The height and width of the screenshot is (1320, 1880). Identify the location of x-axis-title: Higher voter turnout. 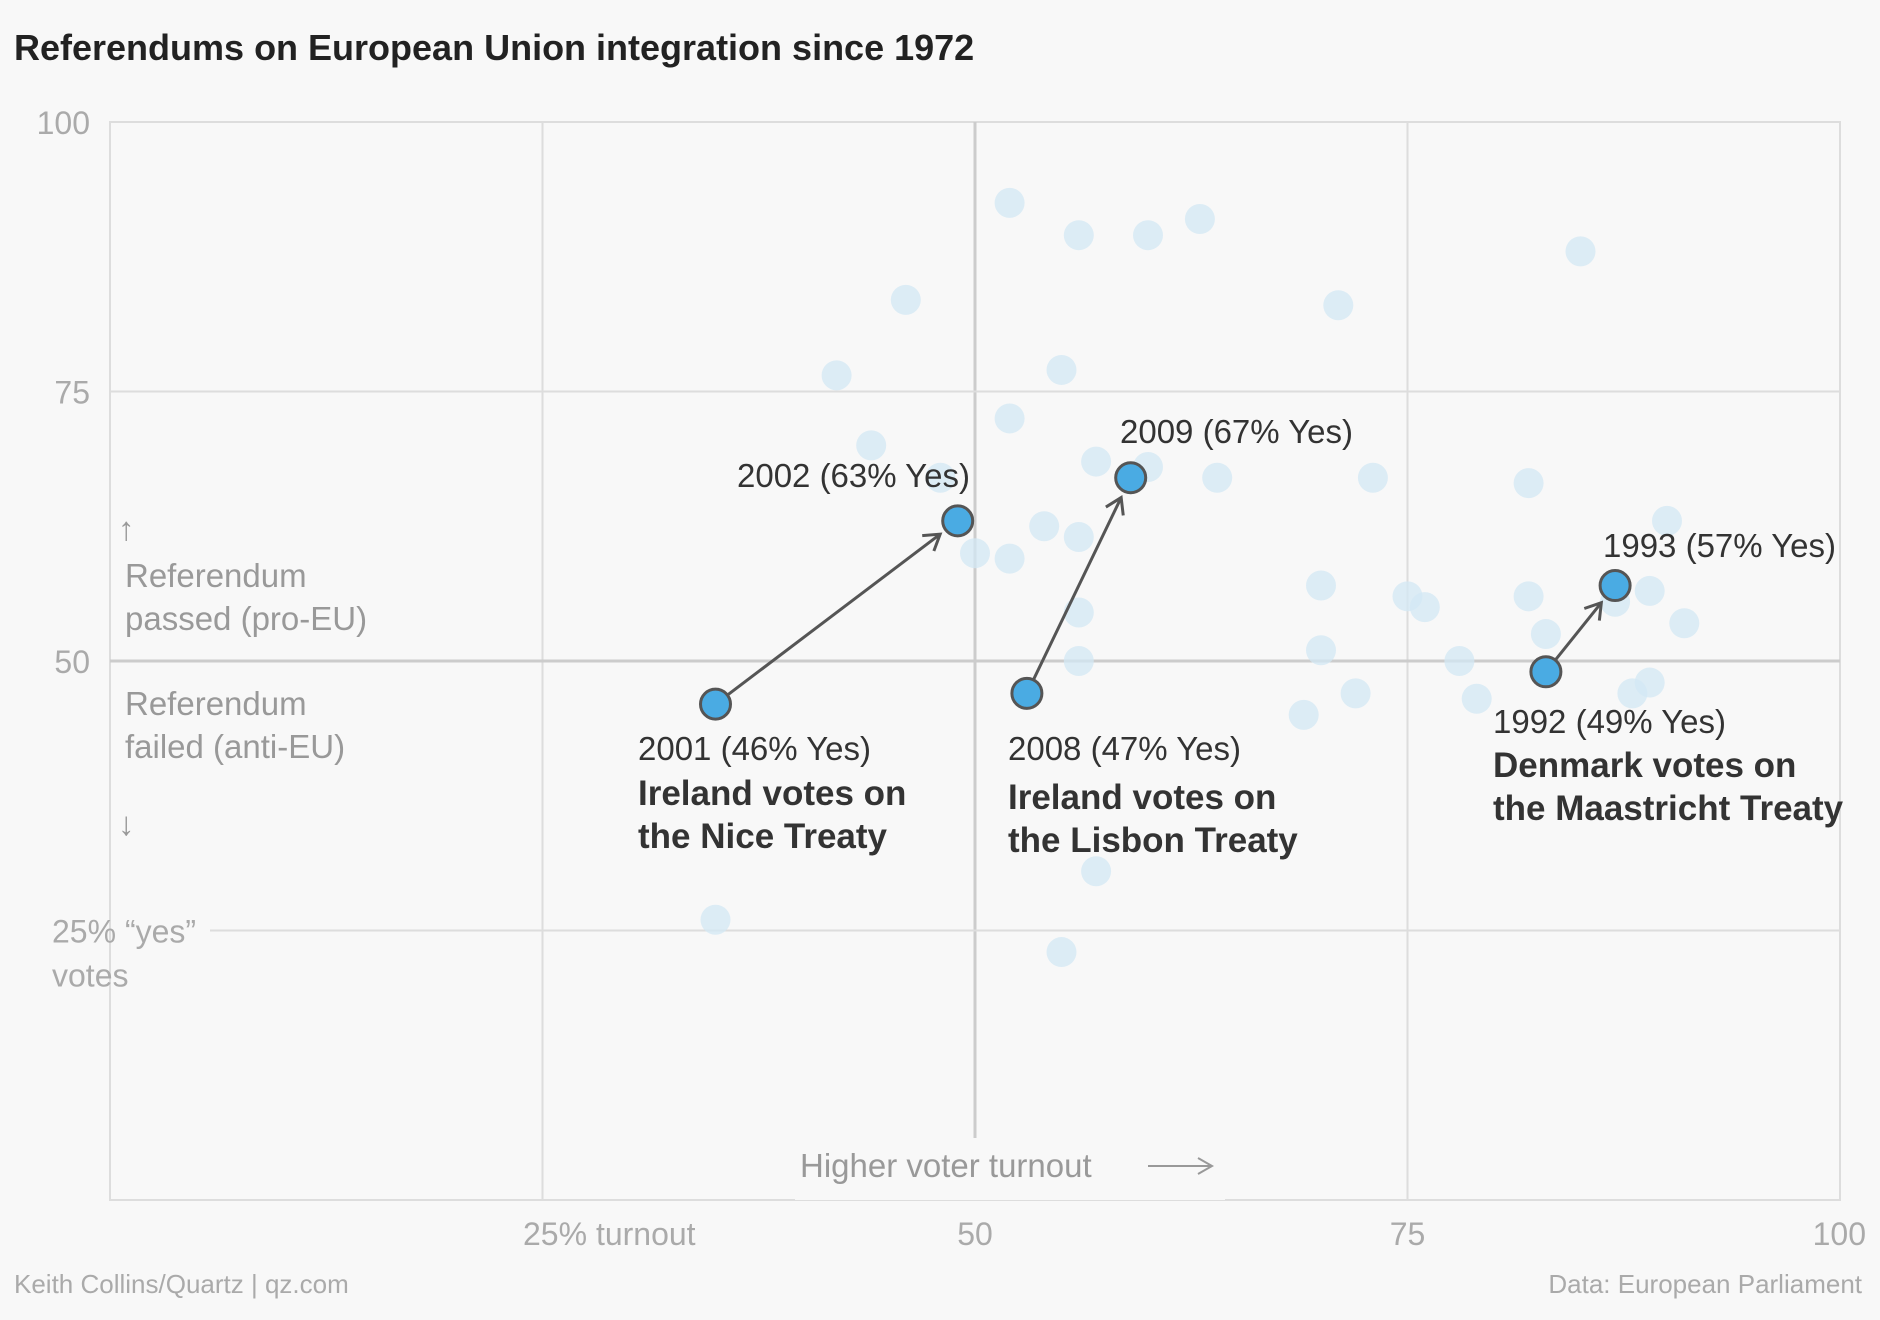
(946, 1165).